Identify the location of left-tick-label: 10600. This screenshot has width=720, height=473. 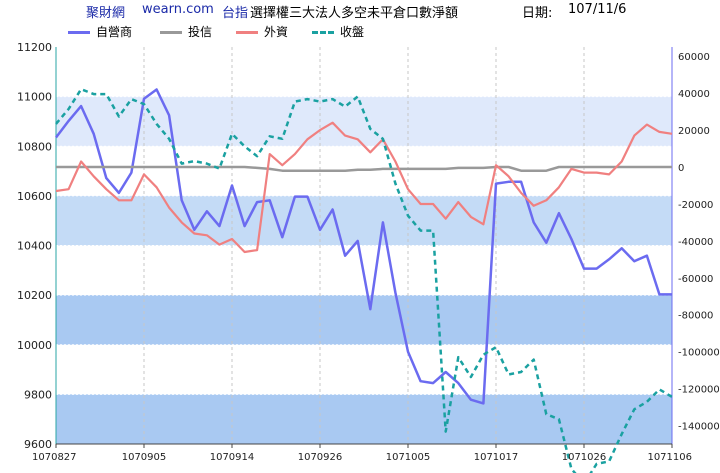
(34, 196).